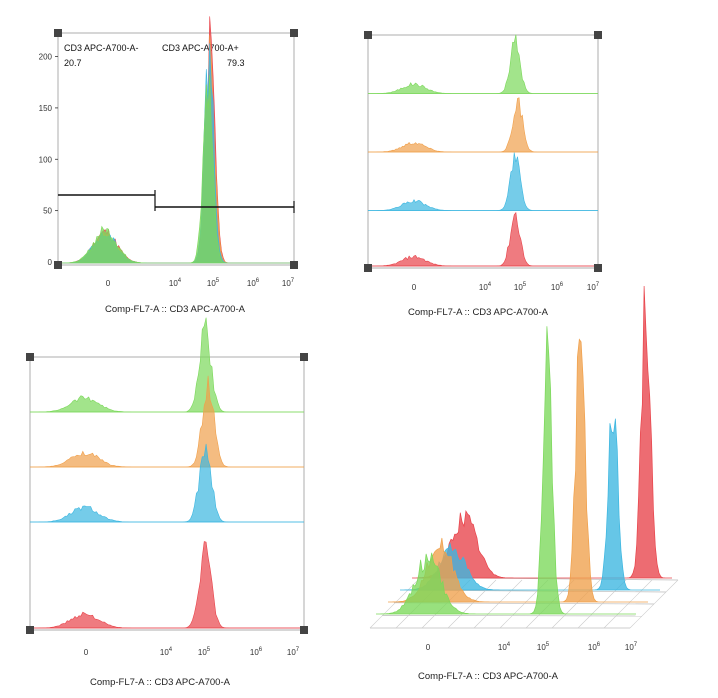 Image resolution: width=718 pixels, height=698 pixels. I want to click on p1-x-axis-label: Comp-FL7-A :: CD3 APC-A700-A, so click(175, 309).